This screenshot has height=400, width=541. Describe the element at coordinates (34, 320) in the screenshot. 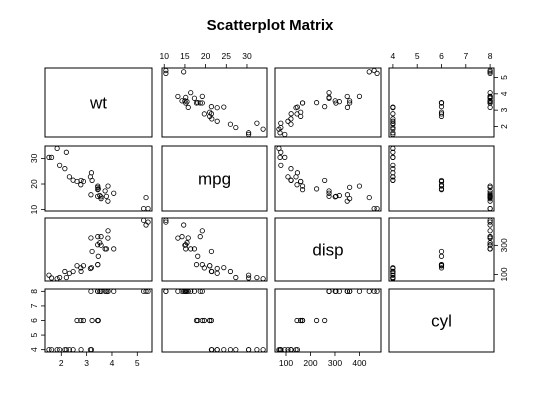

I see `left-tick-cyl-6-label: 6` at that location.